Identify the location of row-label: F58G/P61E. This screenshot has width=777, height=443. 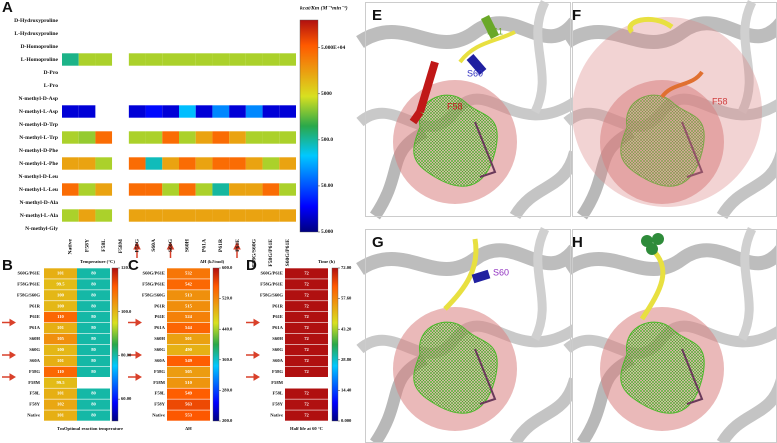
(271, 283).